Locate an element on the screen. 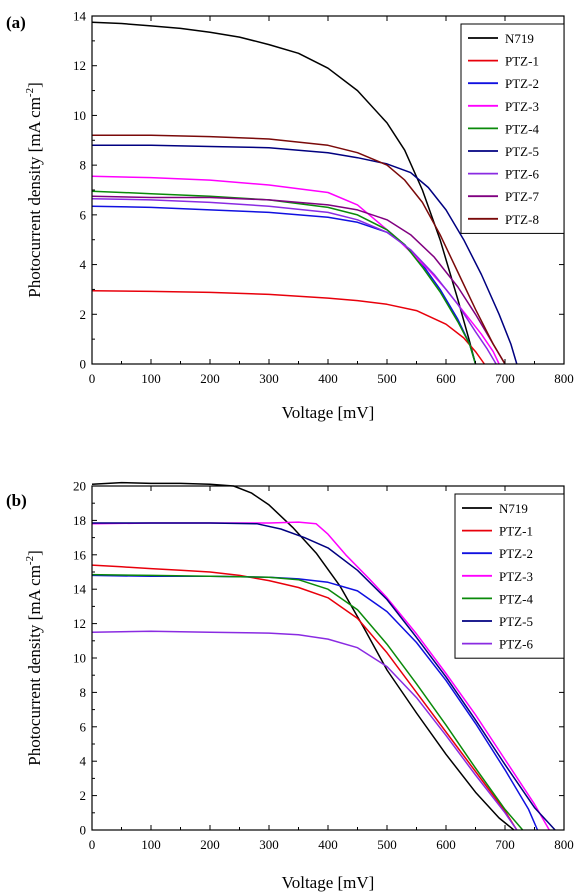 Image resolution: width=578 pixels, height=894 pixels. legend: N719 PTZ-1 PTZ-2 PTZ-3 PTZ-4 PTZ-5 PTZ-6 is located at coordinates (509, 576).